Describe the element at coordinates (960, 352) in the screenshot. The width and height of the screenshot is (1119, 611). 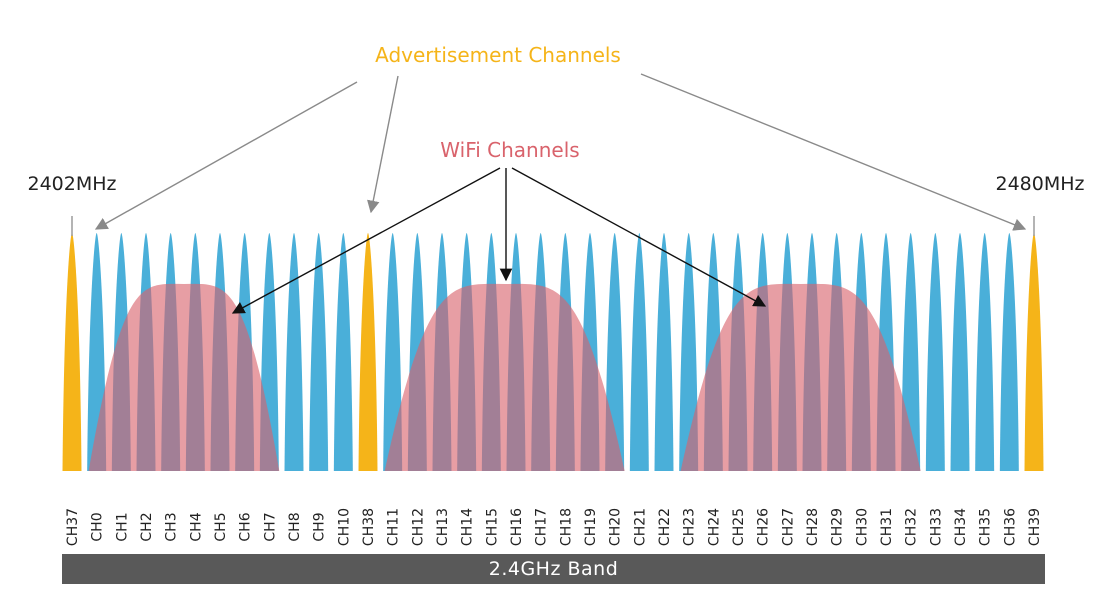
I see `channel-spike-ch34` at that location.